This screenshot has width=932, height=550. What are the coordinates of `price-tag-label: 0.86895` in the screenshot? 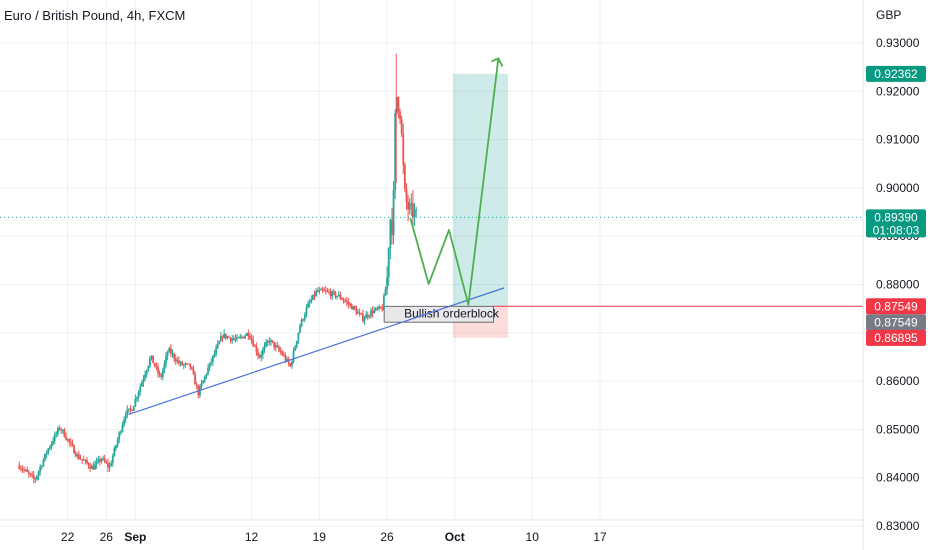 It's located at (896, 338).